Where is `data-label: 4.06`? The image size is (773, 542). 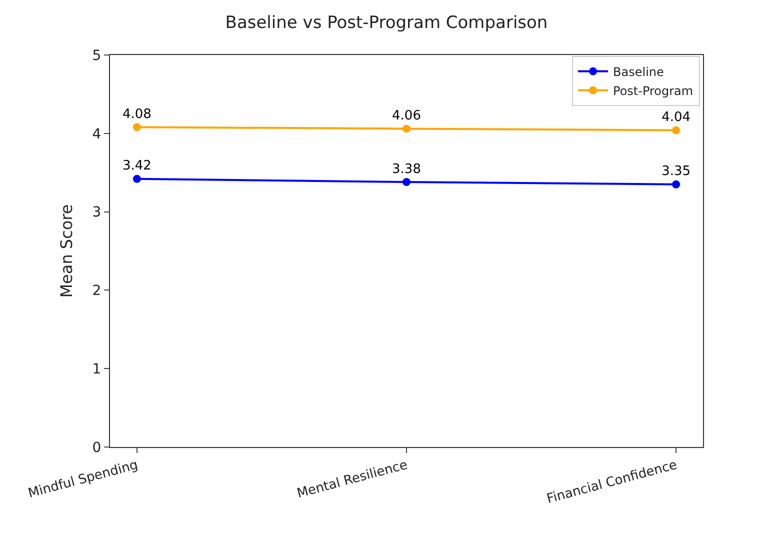 data-label: 4.06 is located at coordinates (406, 116).